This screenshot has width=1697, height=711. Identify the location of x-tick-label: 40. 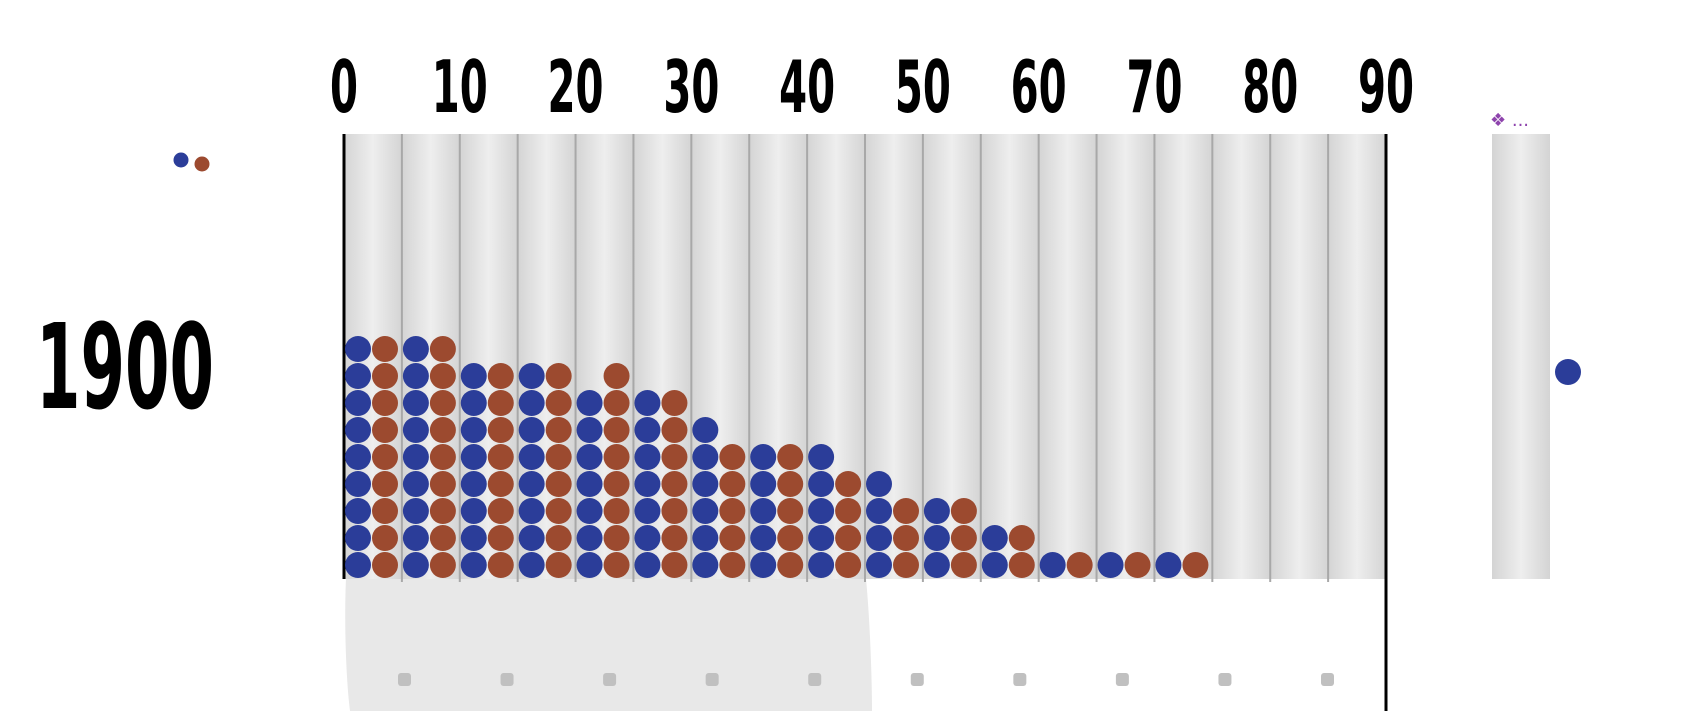
(807, 87).